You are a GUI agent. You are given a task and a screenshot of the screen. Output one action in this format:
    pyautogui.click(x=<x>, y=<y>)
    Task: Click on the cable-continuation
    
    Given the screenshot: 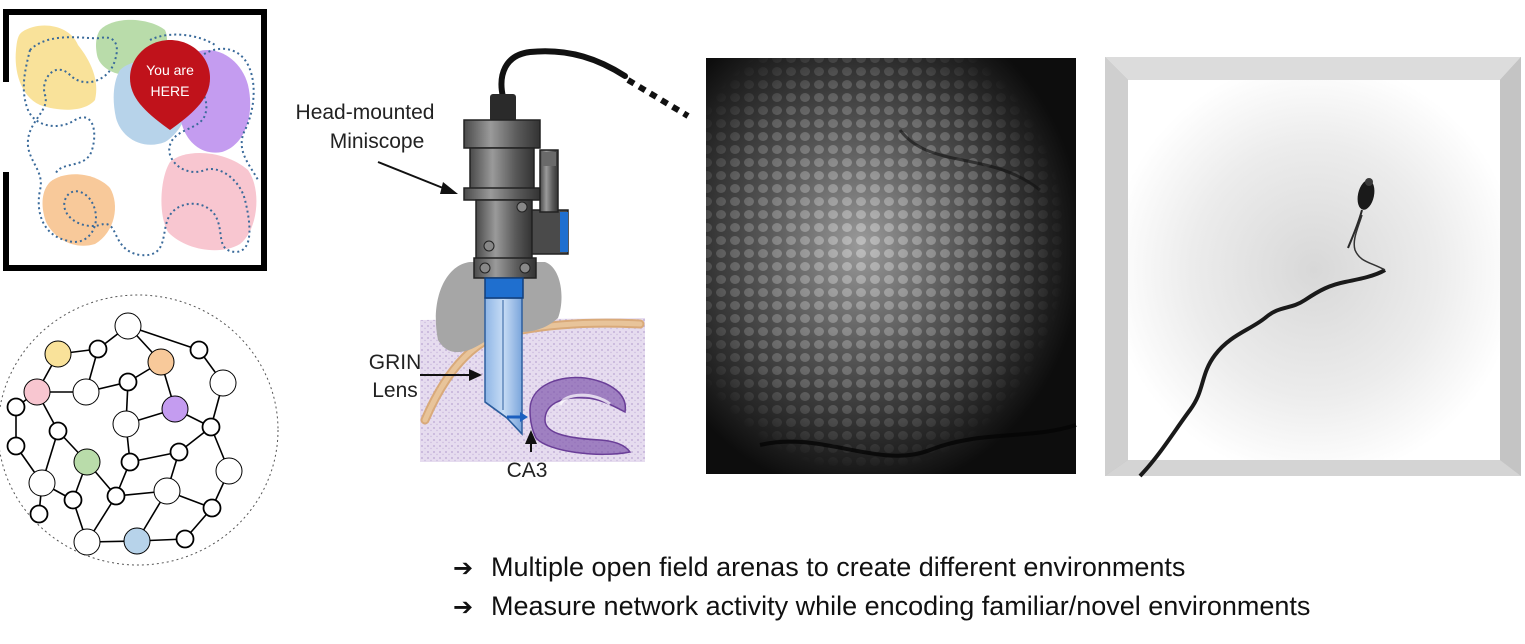 What is the action you would take?
    pyautogui.click(x=658, y=98)
    